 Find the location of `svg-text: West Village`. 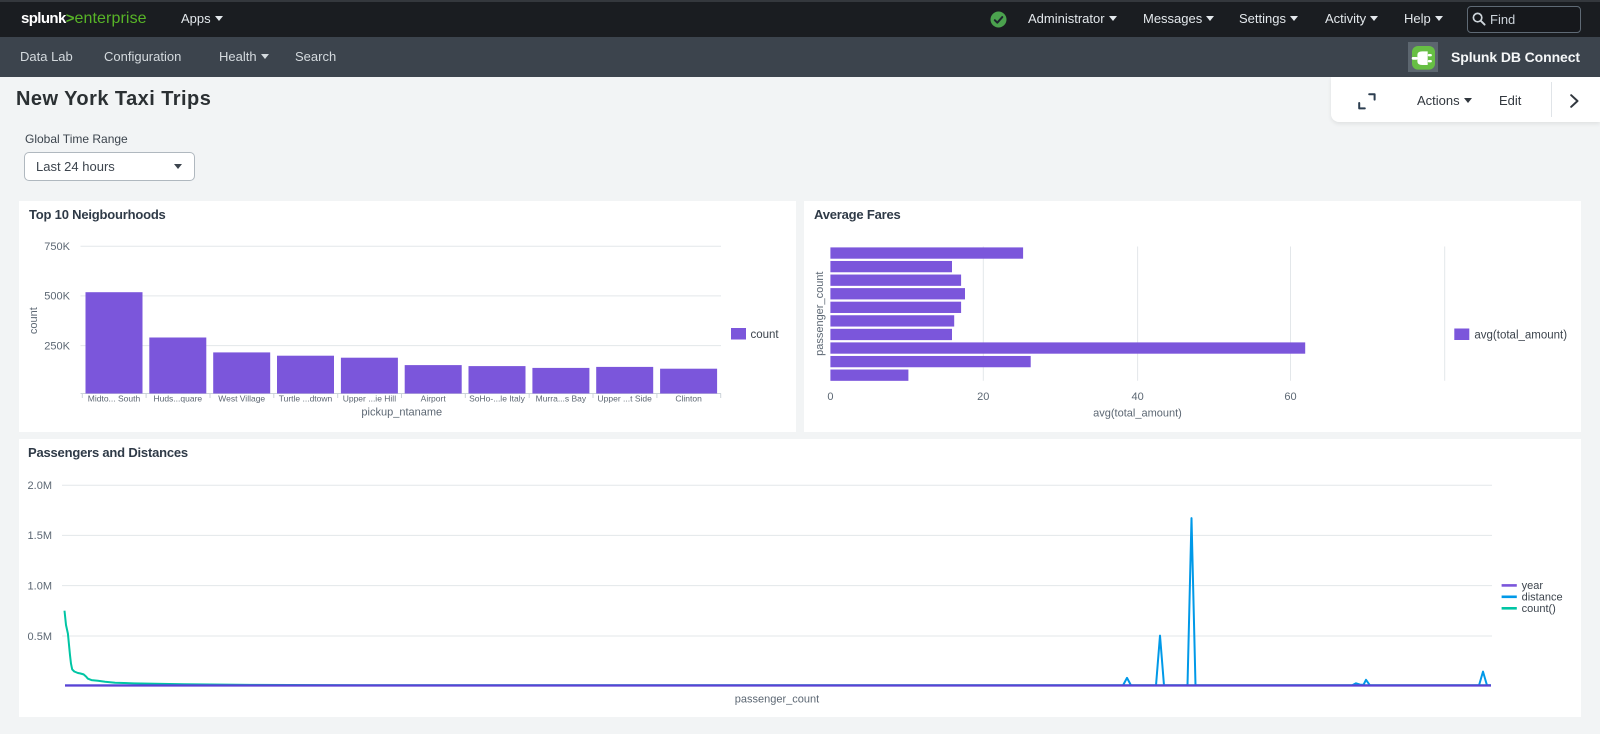

svg-text: West Village is located at coordinates (241, 399).